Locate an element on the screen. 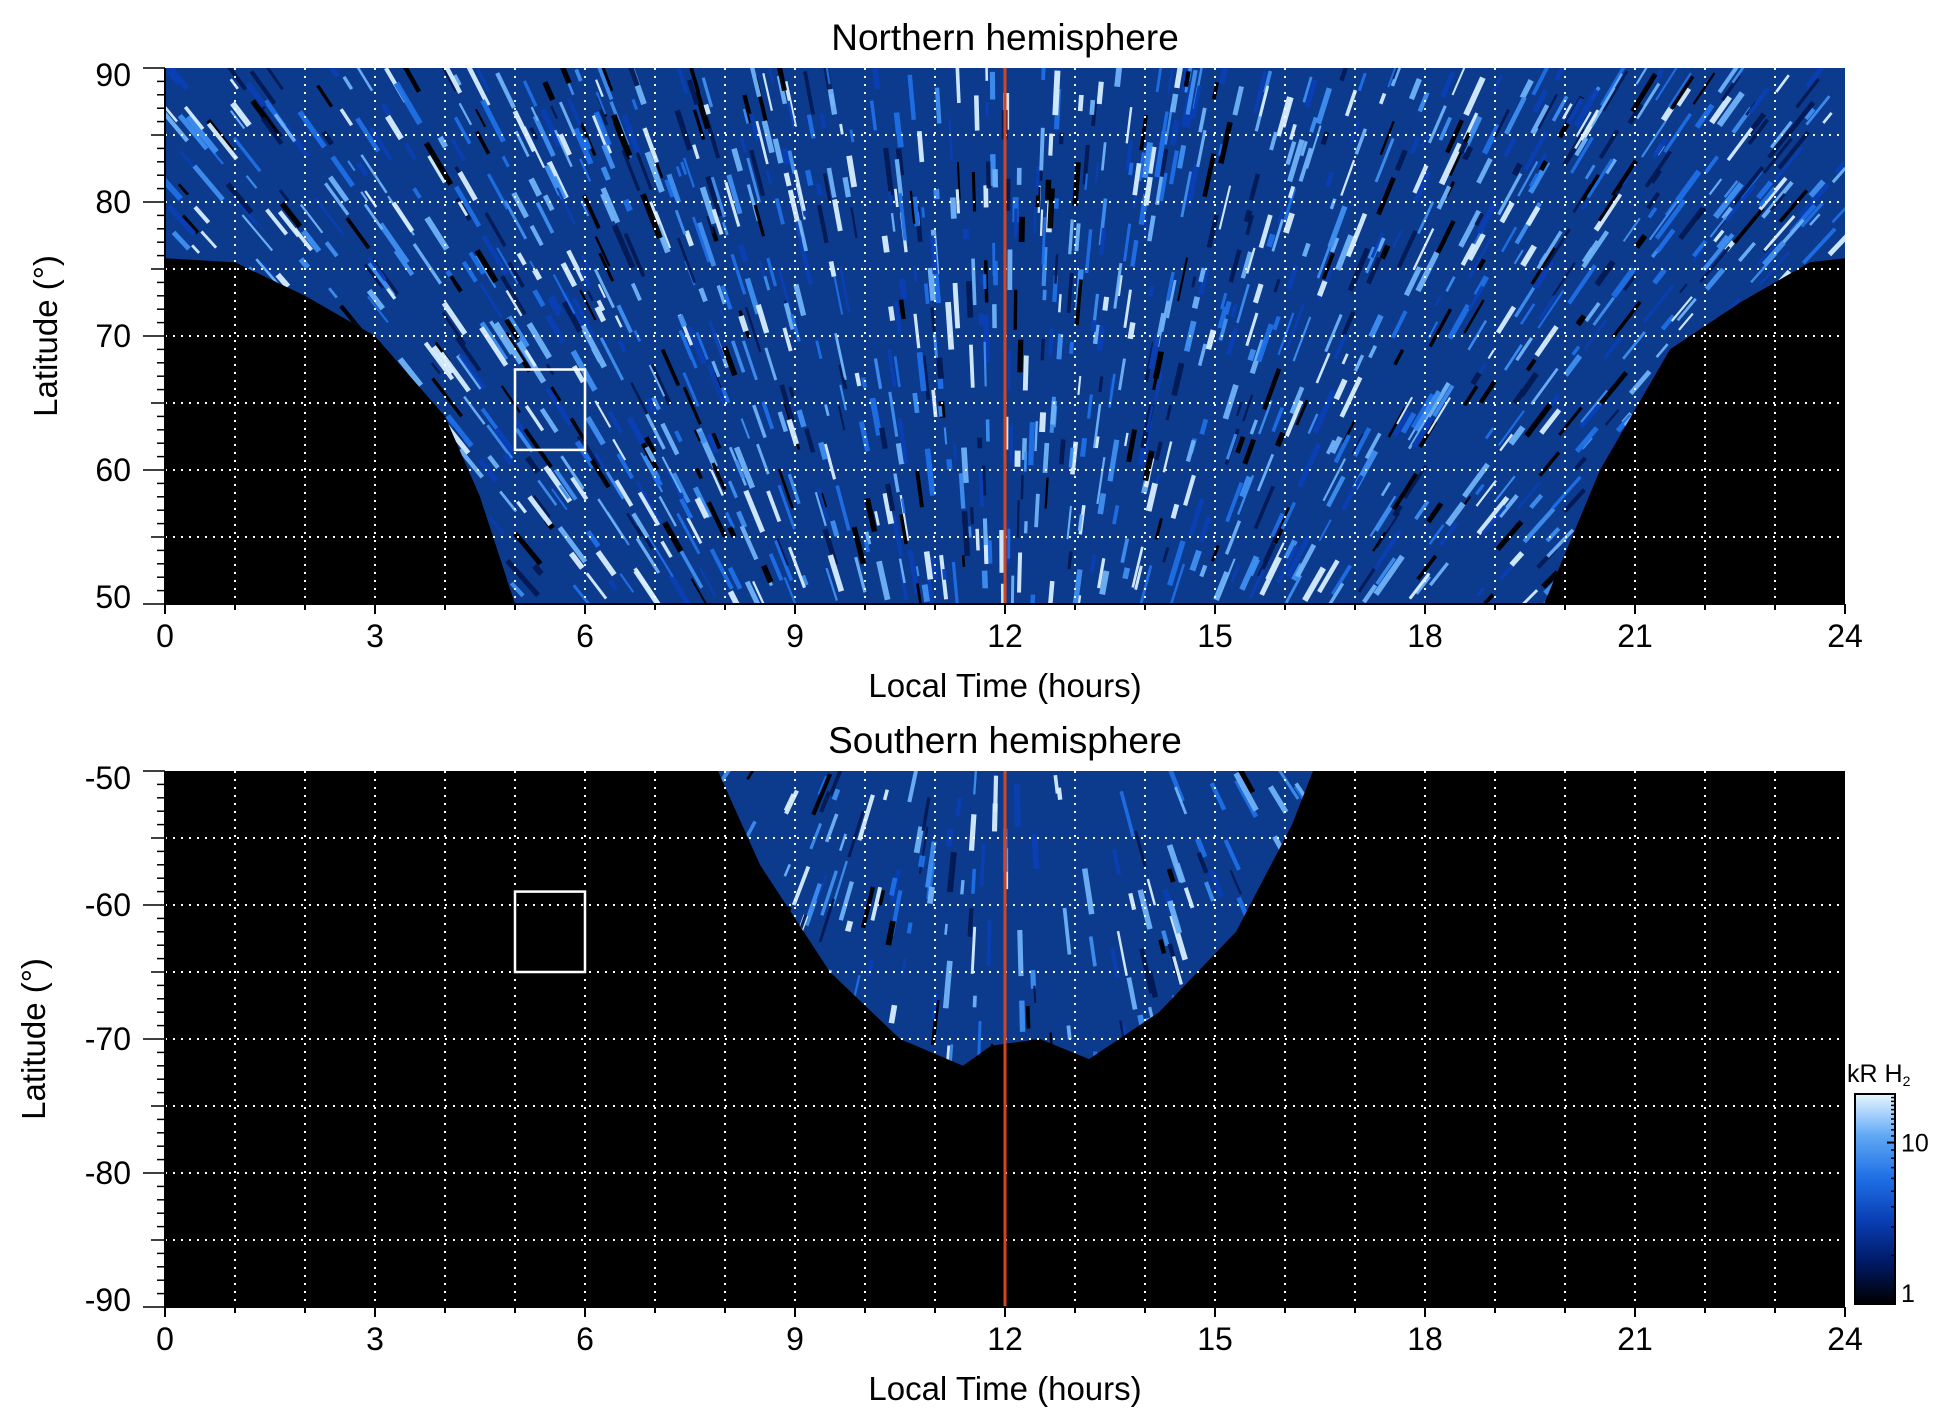 The image size is (1950, 1423). southern-x-tick-label: 18 is located at coordinates (1425, 1339).